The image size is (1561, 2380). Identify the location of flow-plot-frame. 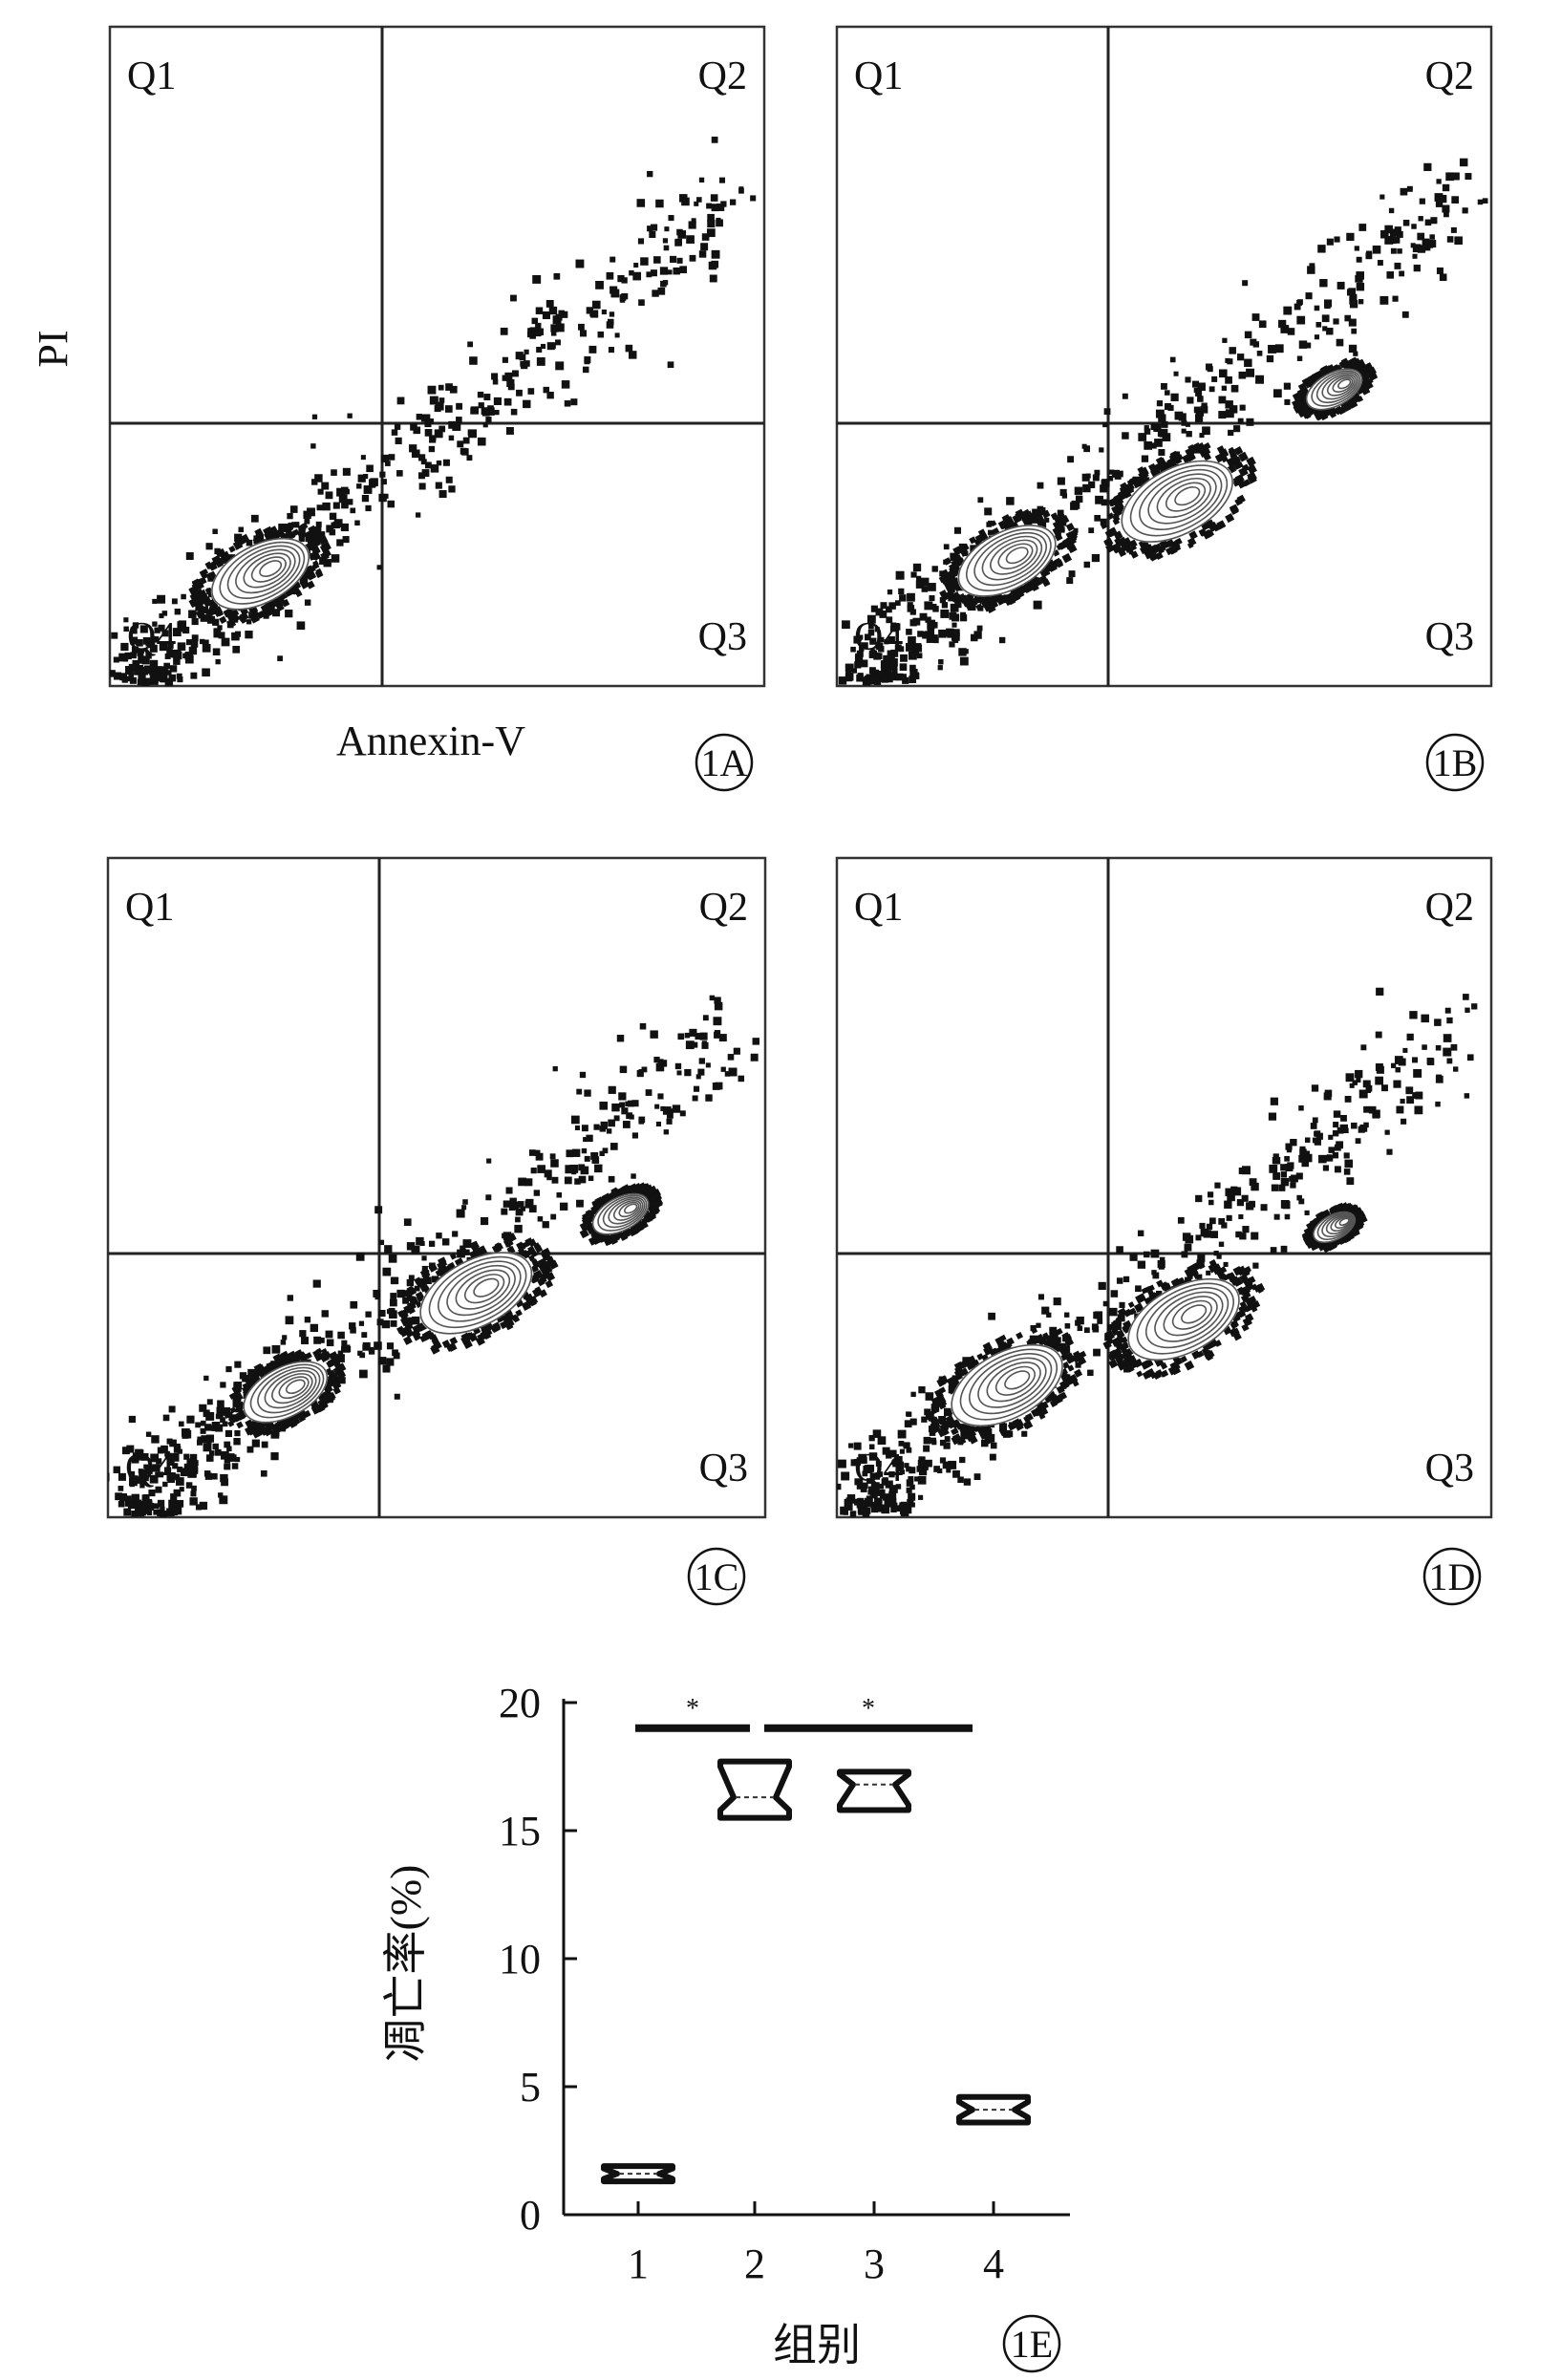
(437, 356).